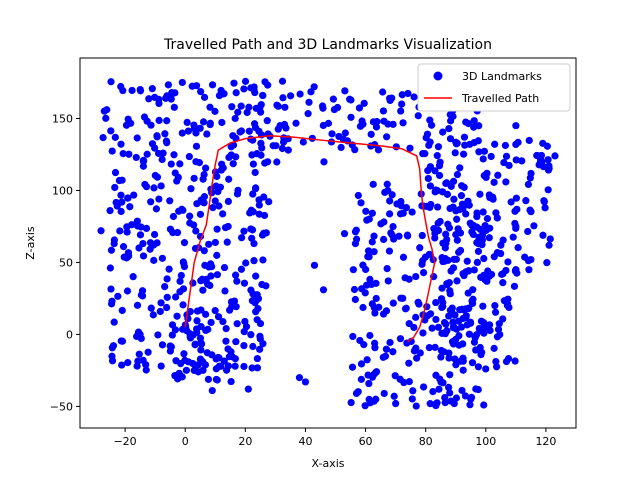 This screenshot has height=480, width=640. Describe the element at coordinates (305, 441) in the screenshot. I see `x-tick-label: 40` at that location.